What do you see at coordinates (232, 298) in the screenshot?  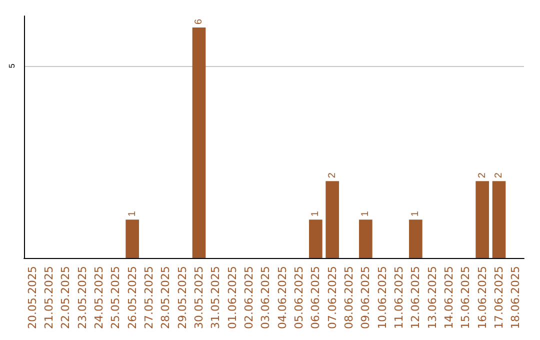 I see `x-tick-label: 01.06.2025` at bounding box center [232, 298].